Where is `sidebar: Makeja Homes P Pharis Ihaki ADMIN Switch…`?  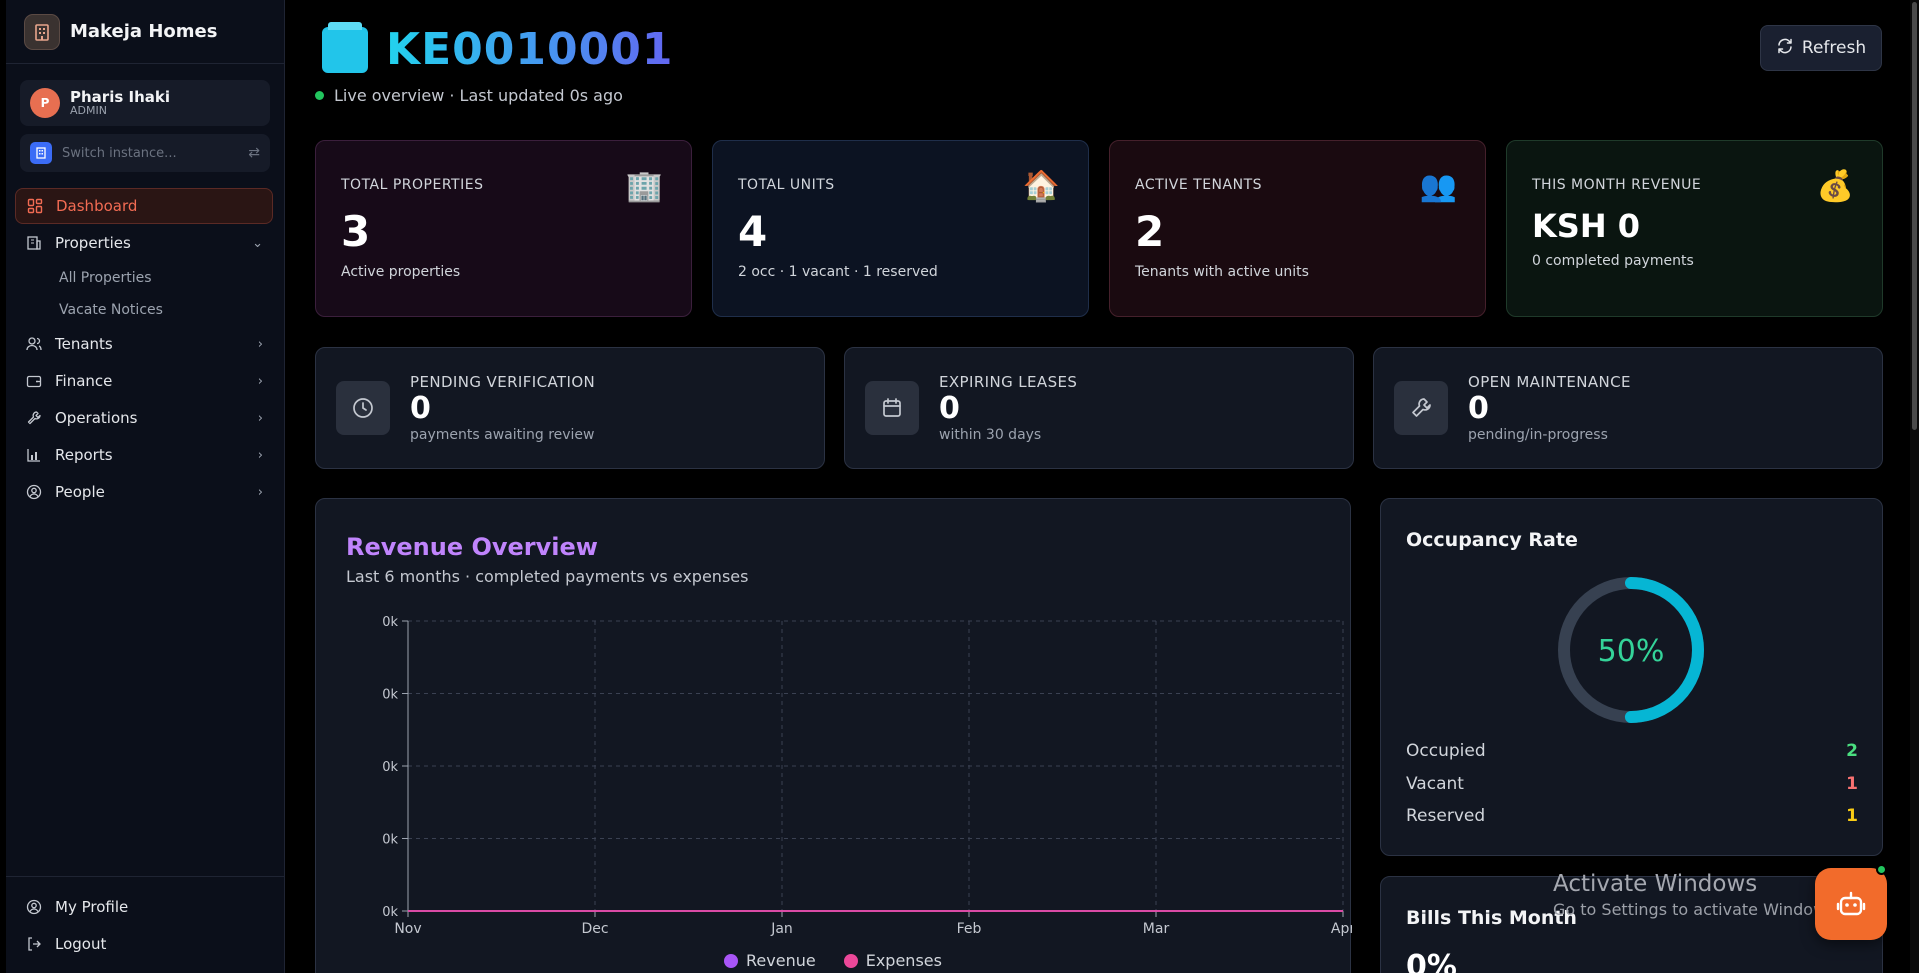
sidebar: Makeja Homes P Pharis Ihaki ADMIN Switch… is located at coordinates (145, 486).